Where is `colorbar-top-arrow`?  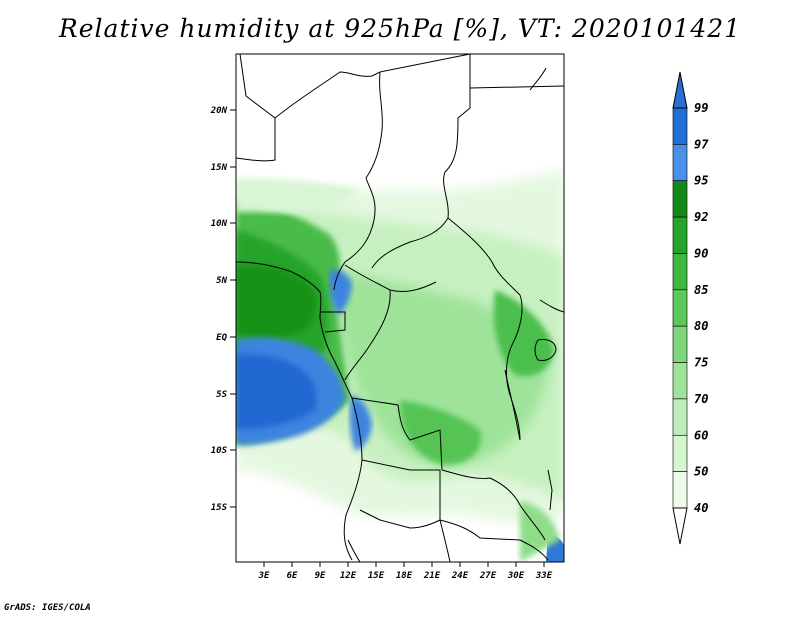 colorbar-top-arrow is located at coordinates (680, 90).